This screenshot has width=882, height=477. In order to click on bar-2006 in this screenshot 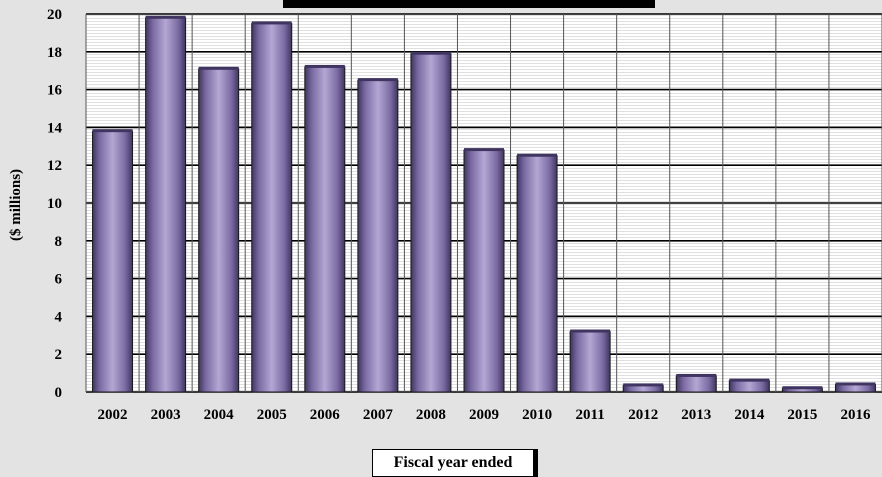, I will do `click(325, 229)`.